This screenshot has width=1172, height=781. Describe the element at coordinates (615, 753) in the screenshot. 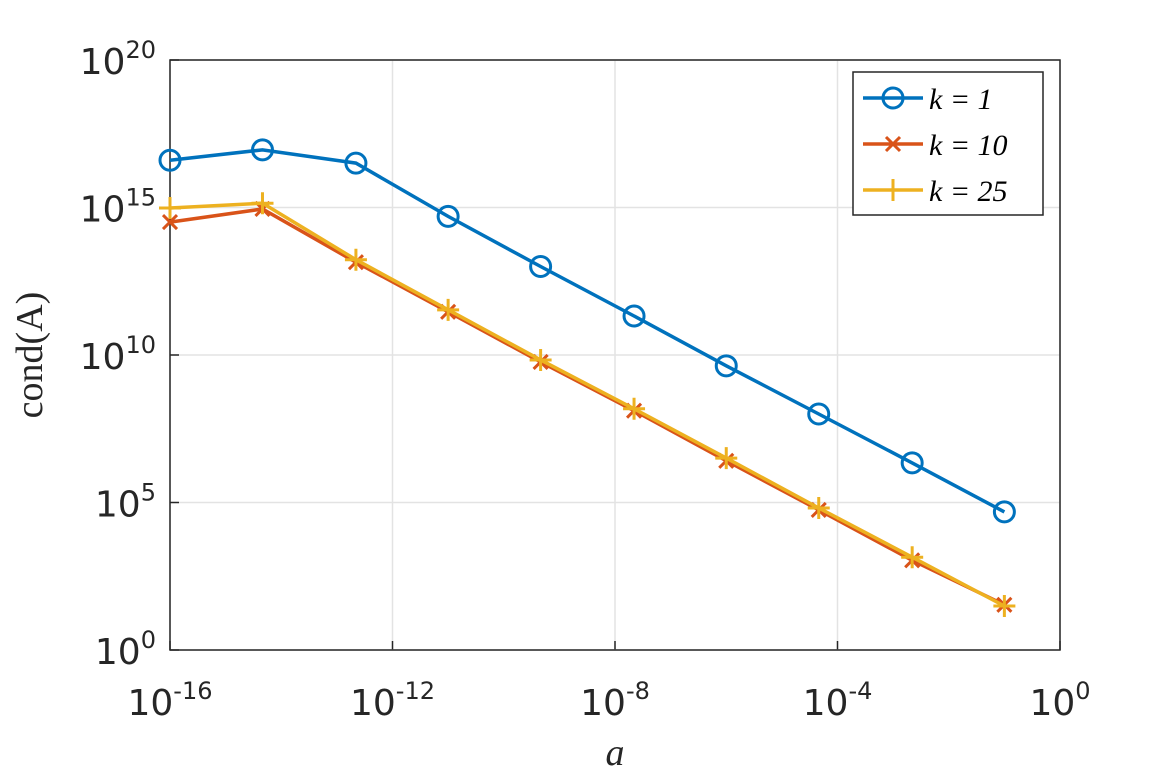

I see `x-axis-label: a` at that location.